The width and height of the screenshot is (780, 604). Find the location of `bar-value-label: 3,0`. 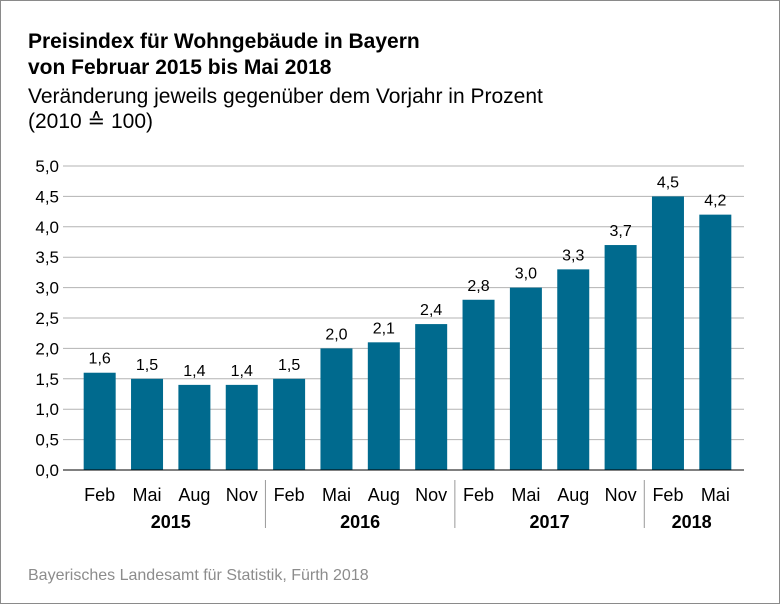

bar-value-label: 3,0 is located at coordinates (526, 274).